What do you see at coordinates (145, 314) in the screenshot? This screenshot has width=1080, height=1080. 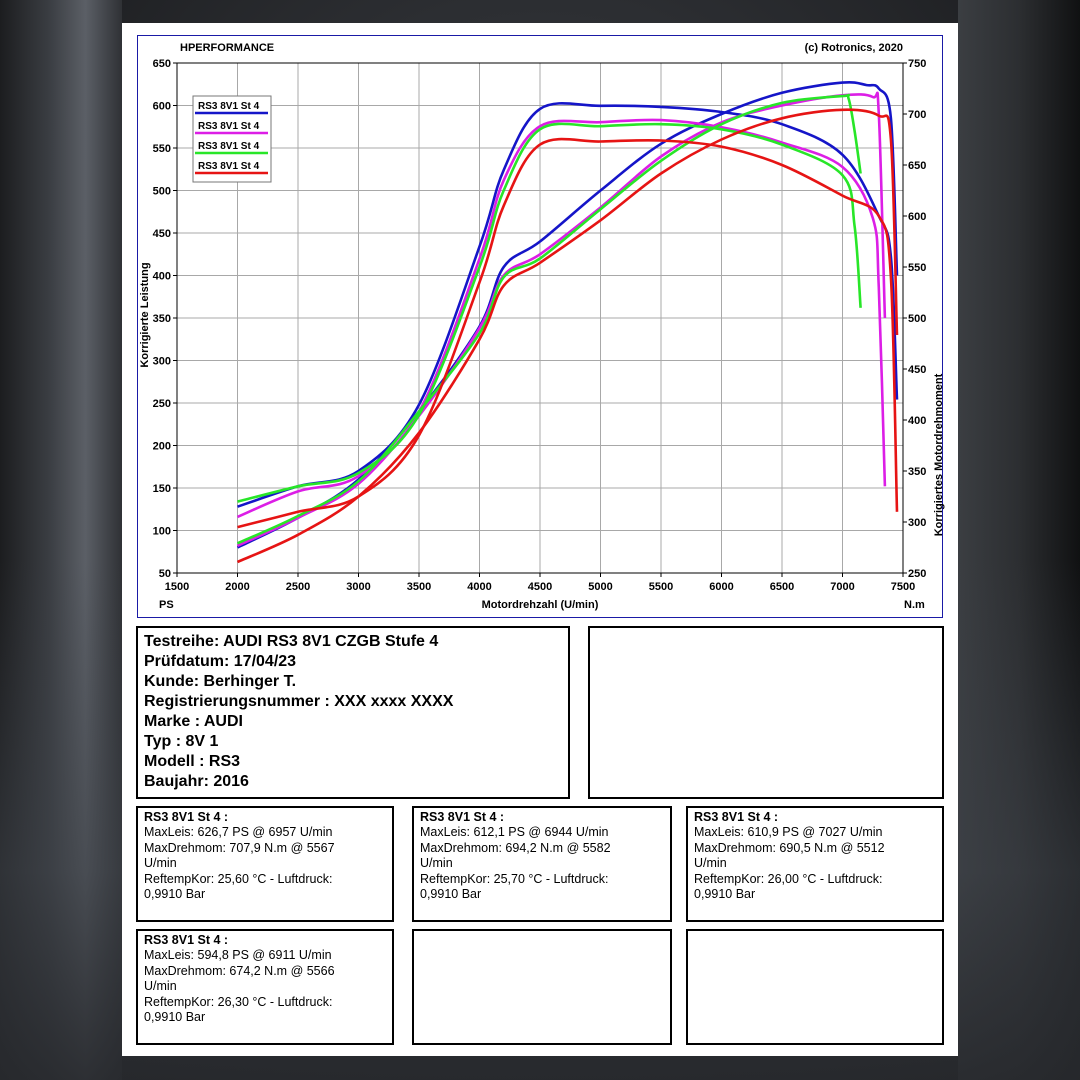 I see `y-left-axis-label: Korrigierte Leistung` at bounding box center [145, 314].